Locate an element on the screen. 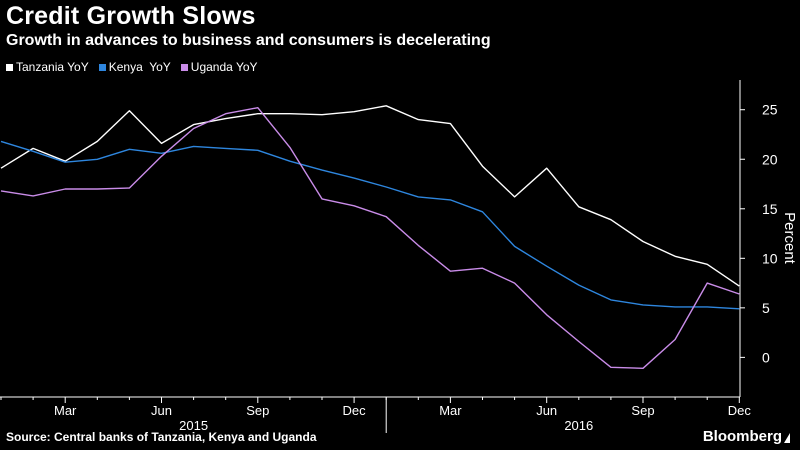  y-tick-label: 5 is located at coordinates (766, 308).